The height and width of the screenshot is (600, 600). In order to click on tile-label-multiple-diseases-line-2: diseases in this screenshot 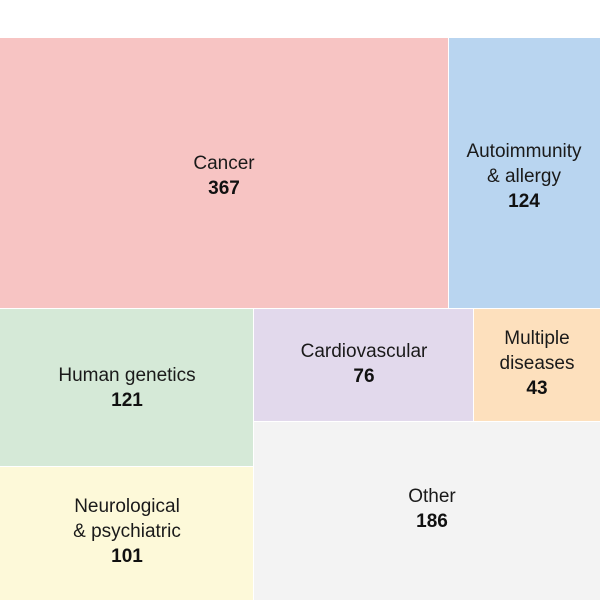, I will do `click(537, 363)`.